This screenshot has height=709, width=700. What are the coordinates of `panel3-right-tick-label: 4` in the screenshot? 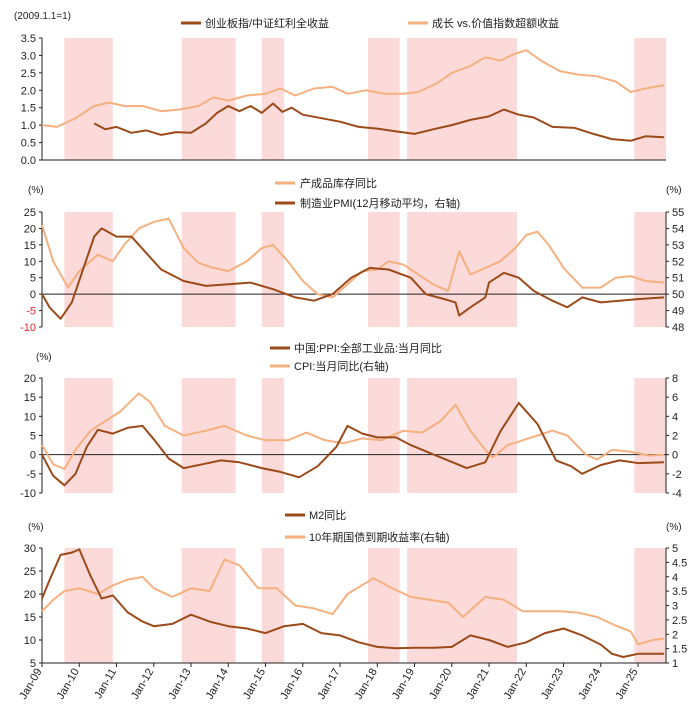 It's located at (675, 417).